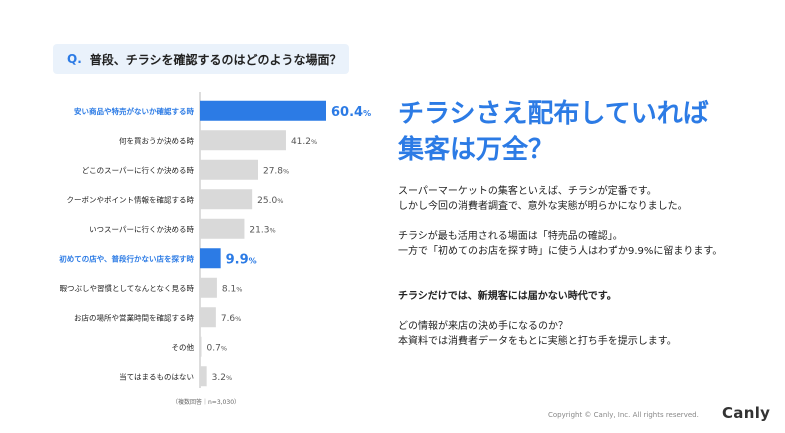 Image resolution: width=785 pixels, height=433 pixels. Describe the element at coordinates (134, 111) in the screenshot. I see `category-label: 安い商品や特売がないか確認する時` at that location.